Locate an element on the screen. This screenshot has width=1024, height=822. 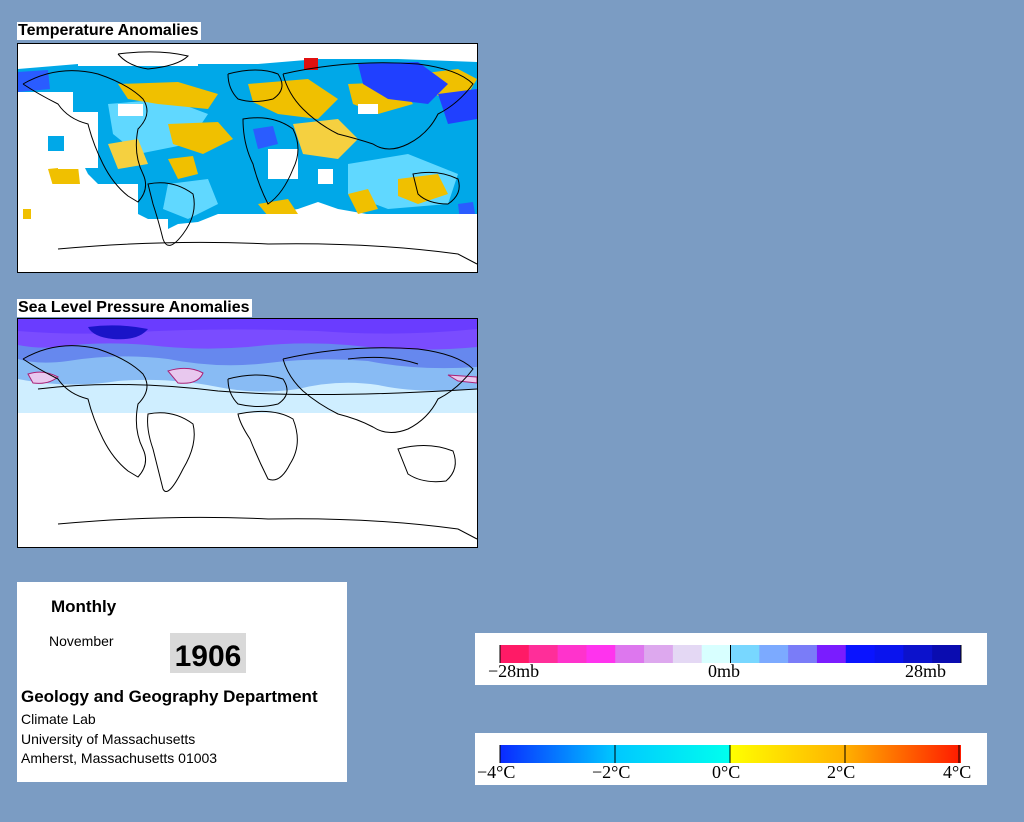
temperature-legend-label-2: 2°C is located at coordinates (841, 772).